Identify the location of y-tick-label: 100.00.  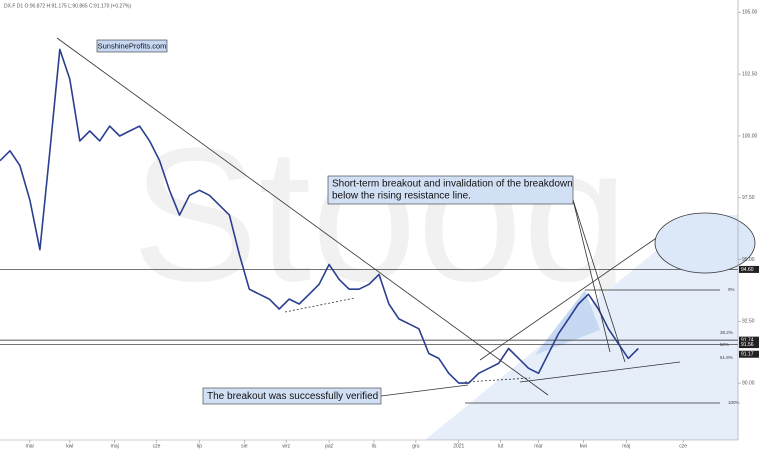
(750, 136).